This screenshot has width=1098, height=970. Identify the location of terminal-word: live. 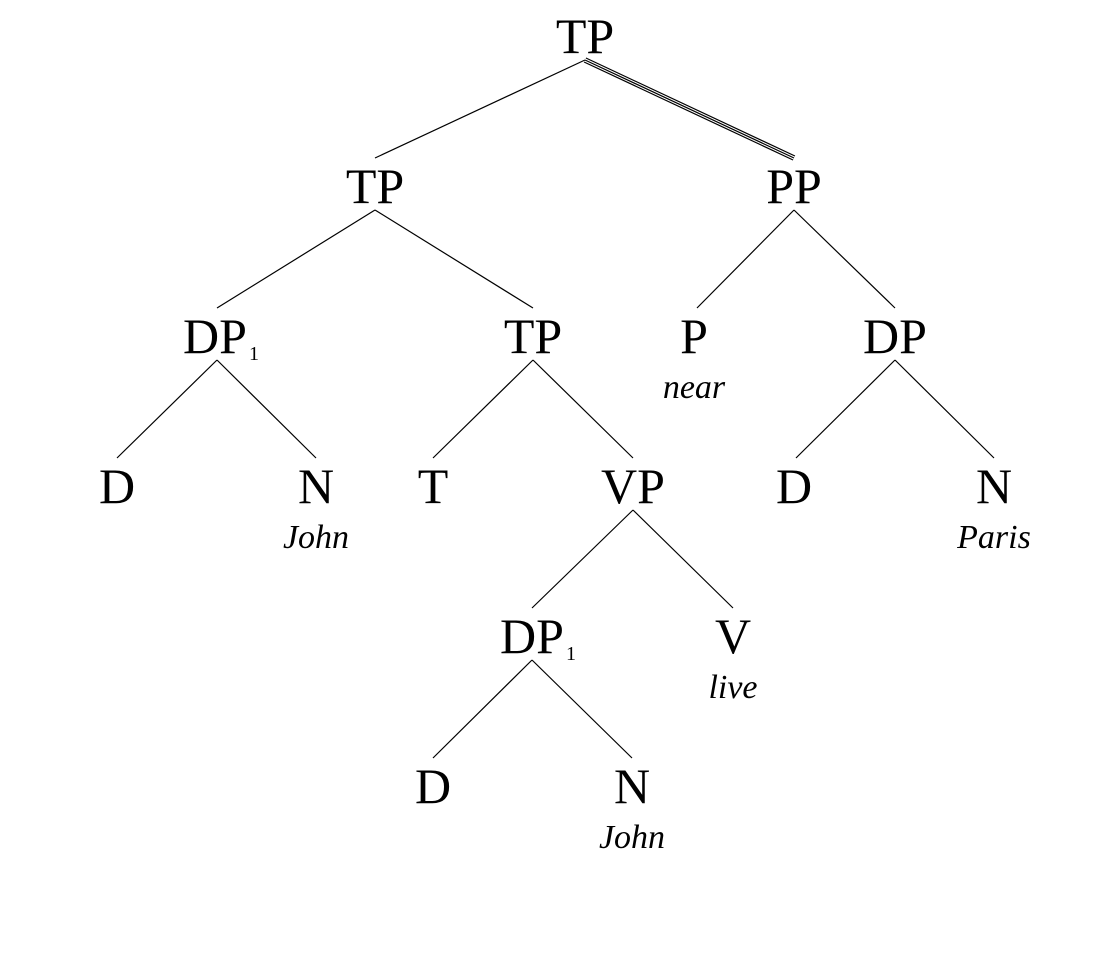
(732, 687).